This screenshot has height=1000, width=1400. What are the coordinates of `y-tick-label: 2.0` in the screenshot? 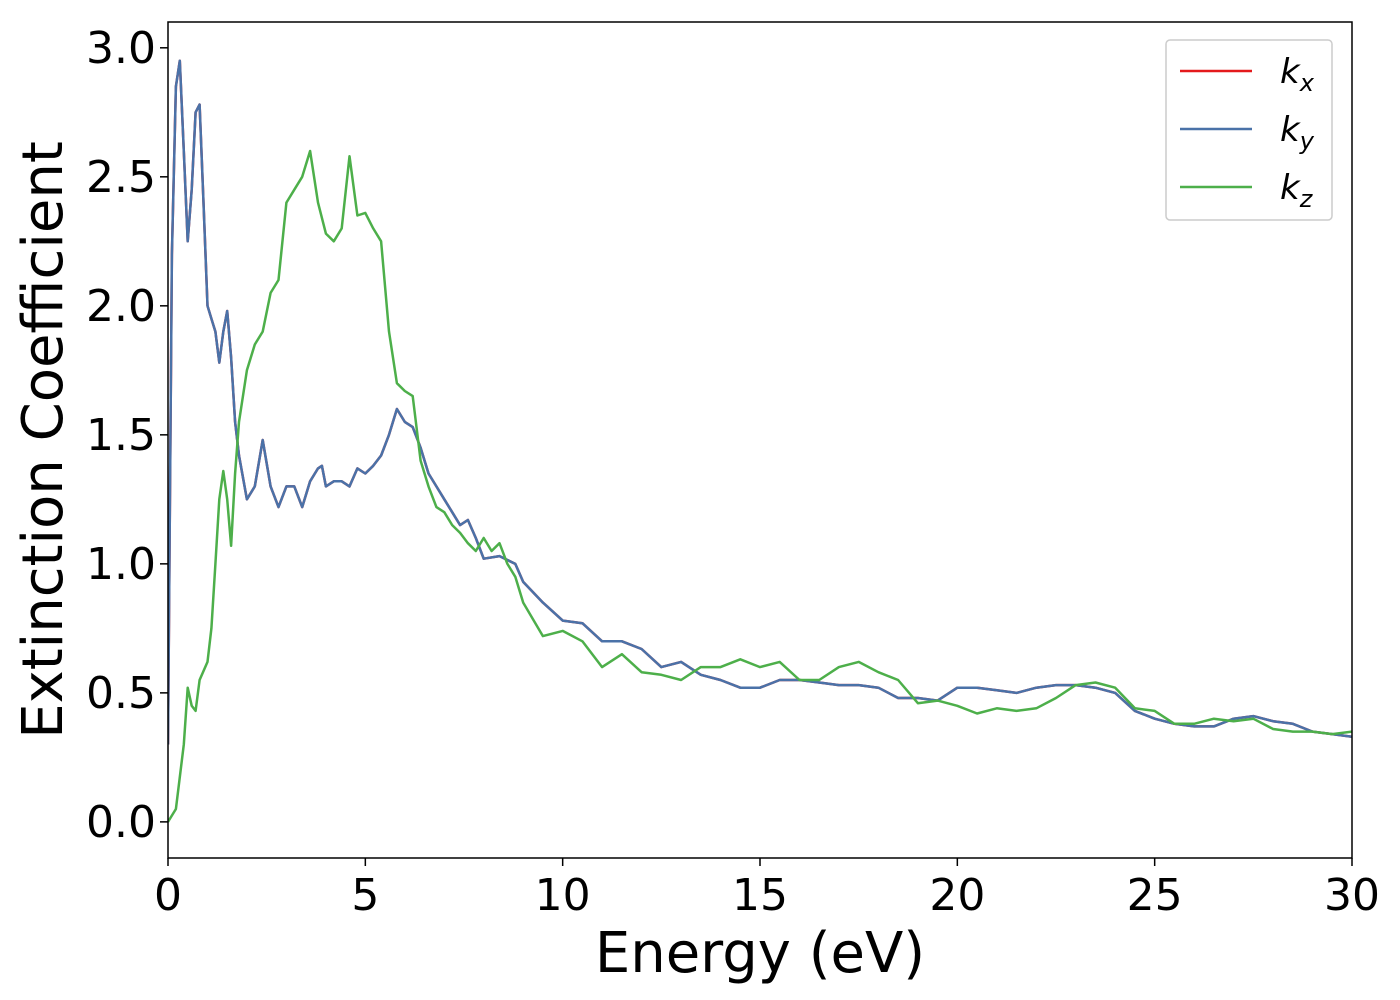 It's located at (121, 306).